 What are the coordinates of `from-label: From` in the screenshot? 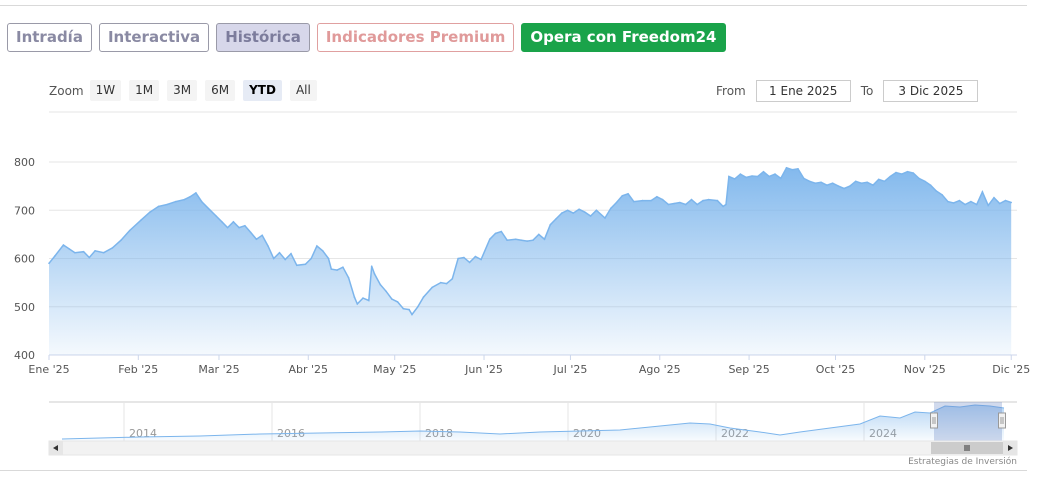 It's located at (731, 91).